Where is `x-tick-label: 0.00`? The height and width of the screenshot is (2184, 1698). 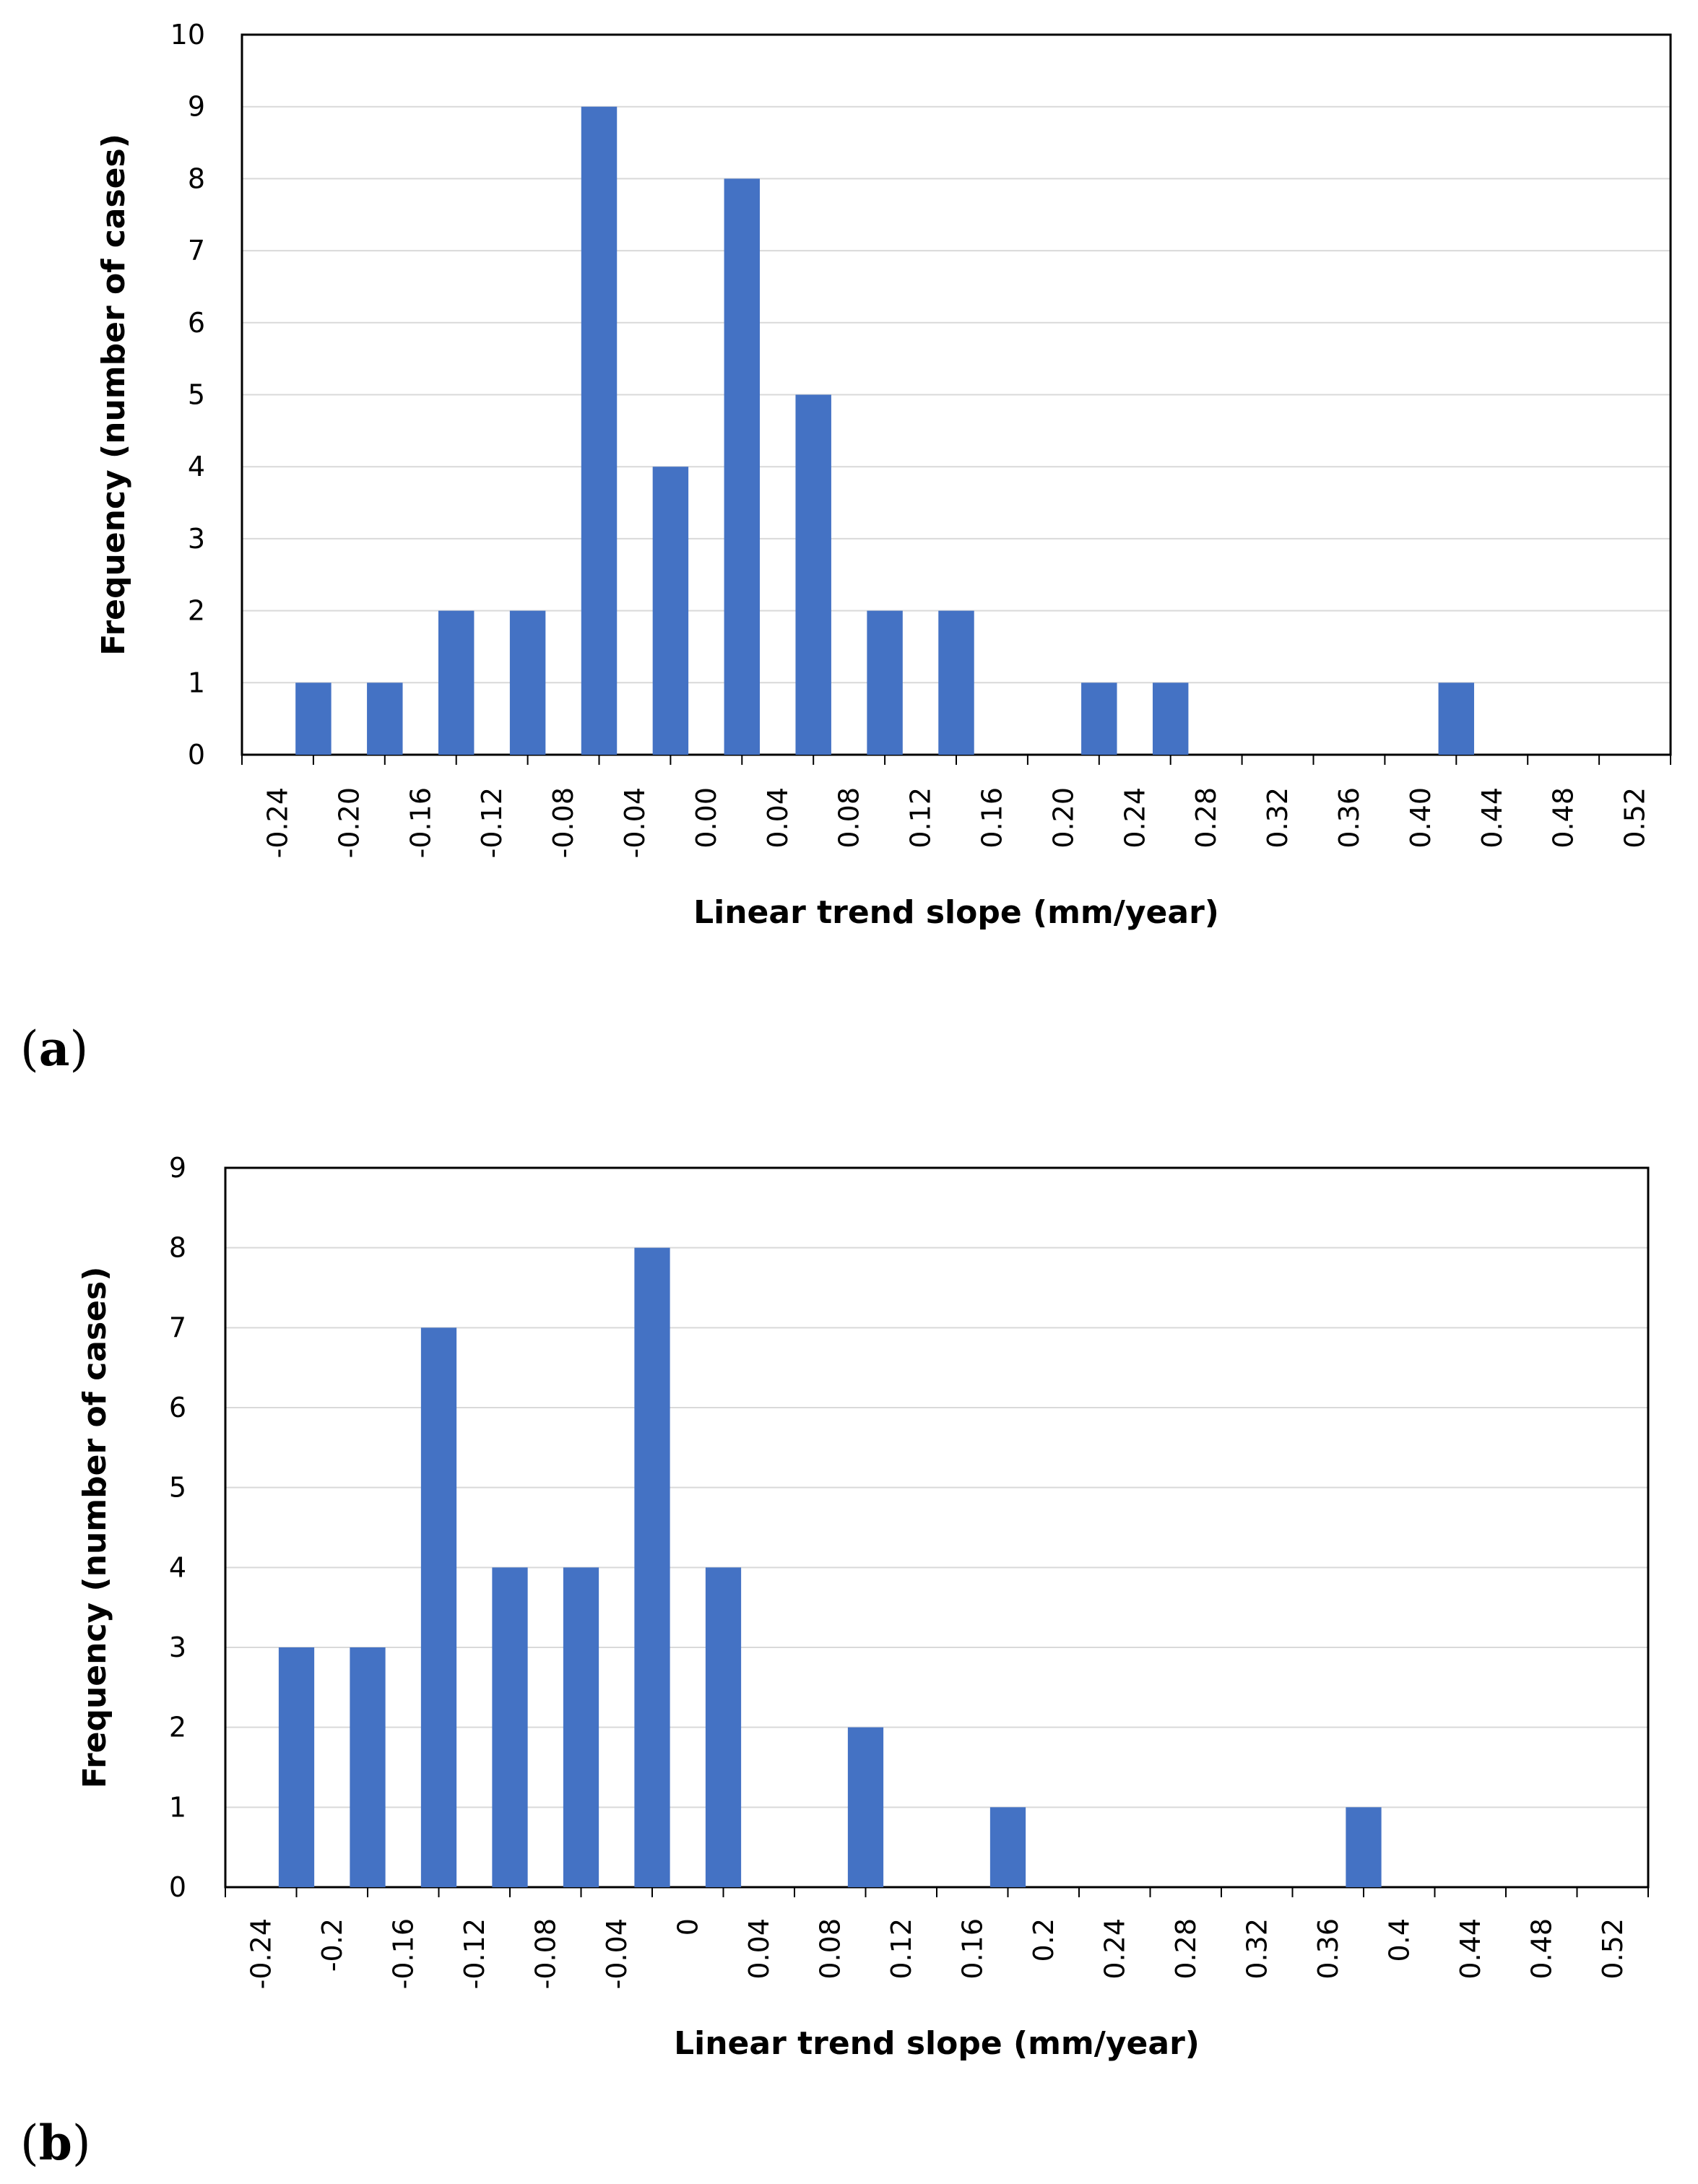 x-tick-label: 0.00 is located at coordinates (706, 818).